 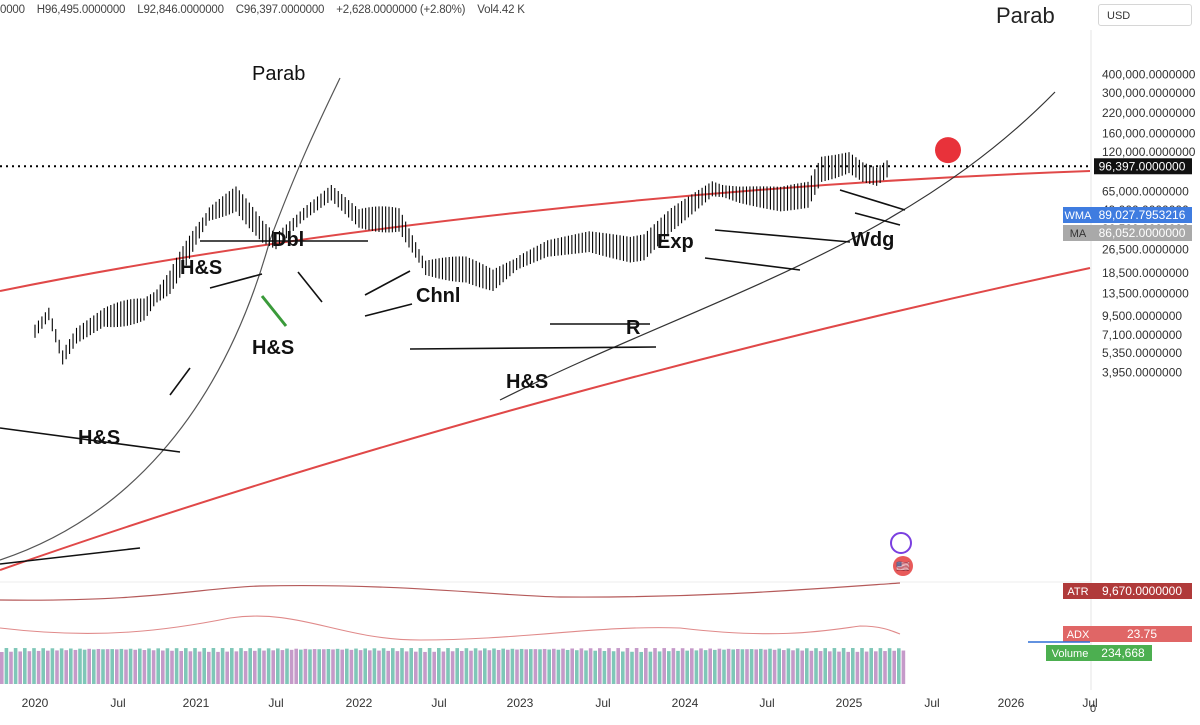 What do you see at coordinates (1145, 293) in the screenshot?
I see `y-tick-label: 13,500.0000000` at bounding box center [1145, 293].